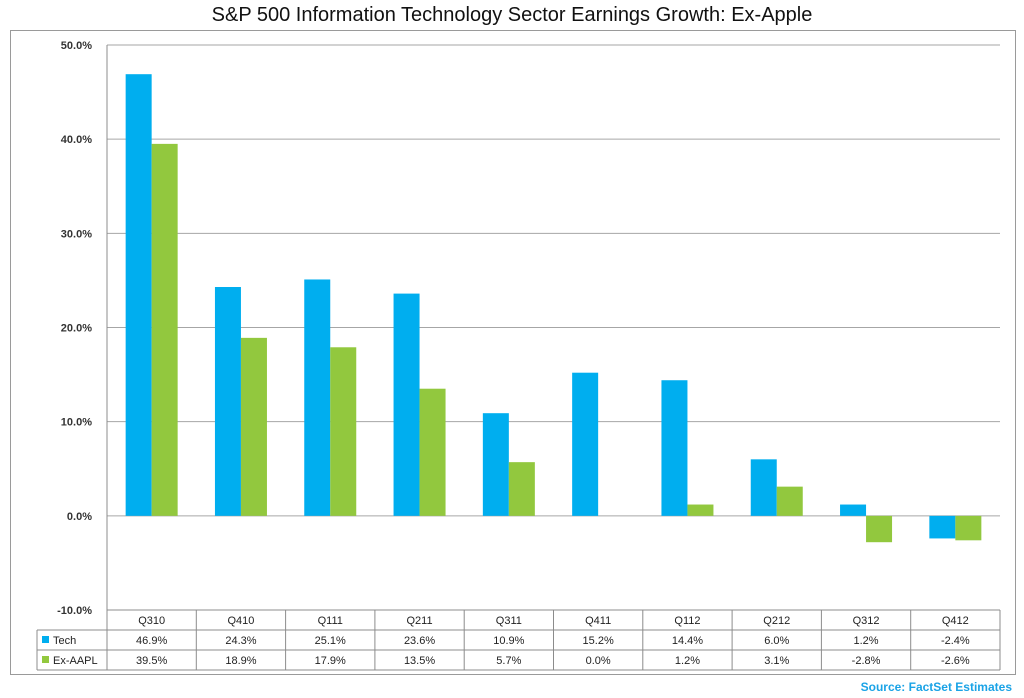 The height and width of the screenshot is (698, 1024). What do you see at coordinates (598, 621) in the screenshot?
I see `x-tick-label: Q411` at bounding box center [598, 621].